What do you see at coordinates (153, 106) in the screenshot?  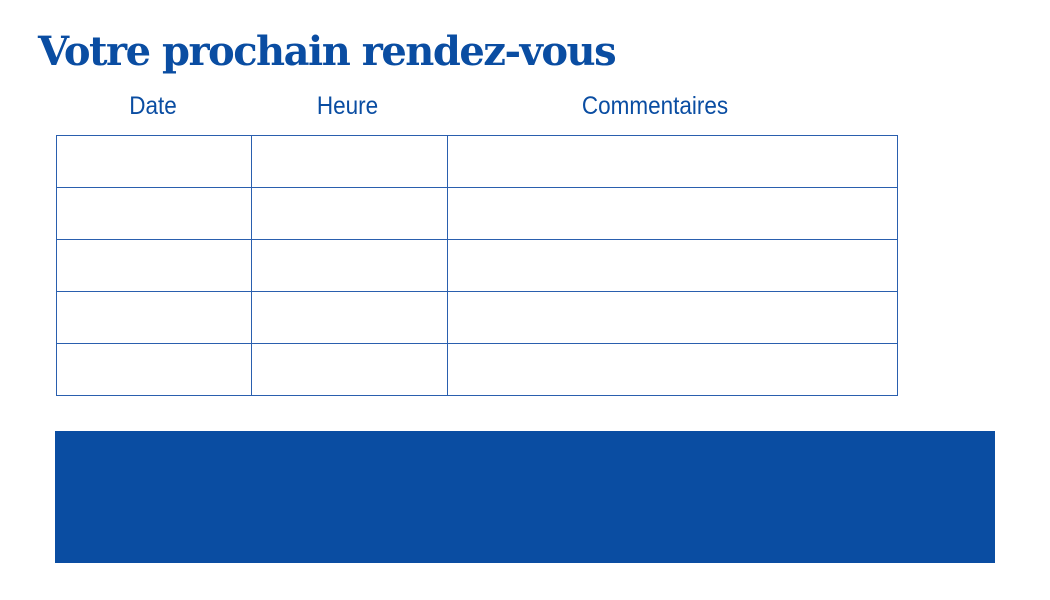 I see `column-header-date: Date` at bounding box center [153, 106].